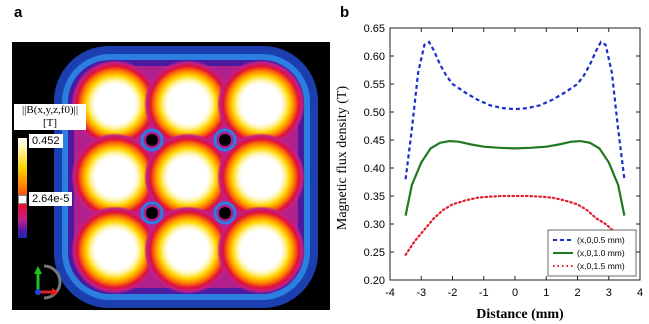 This screenshot has height=324, width=649. Describe the element at coordinates (601, 240) in the screenshot. I see `legend-label-1: (x,0,0.5 mm)` at that location.